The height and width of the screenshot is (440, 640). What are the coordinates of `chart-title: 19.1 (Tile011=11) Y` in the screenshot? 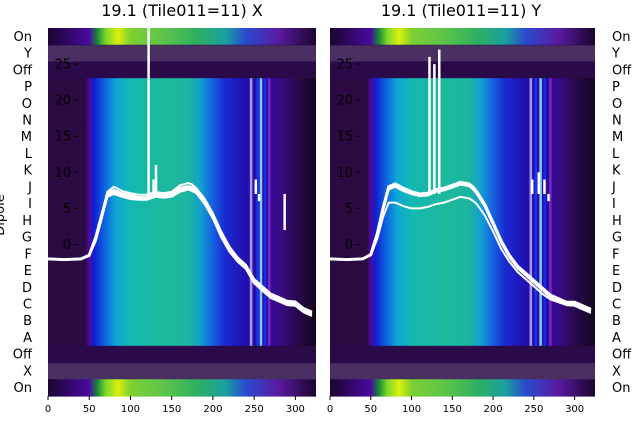 It's located at (461, 10).